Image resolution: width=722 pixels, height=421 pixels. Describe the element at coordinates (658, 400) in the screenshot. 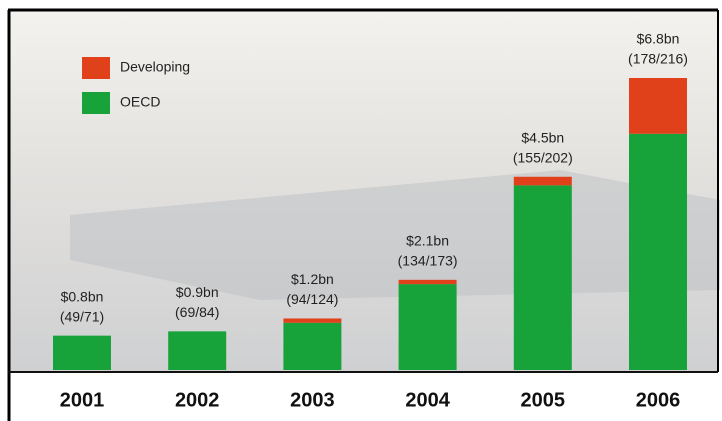

I see `x-tick-label: 2006` at that location.